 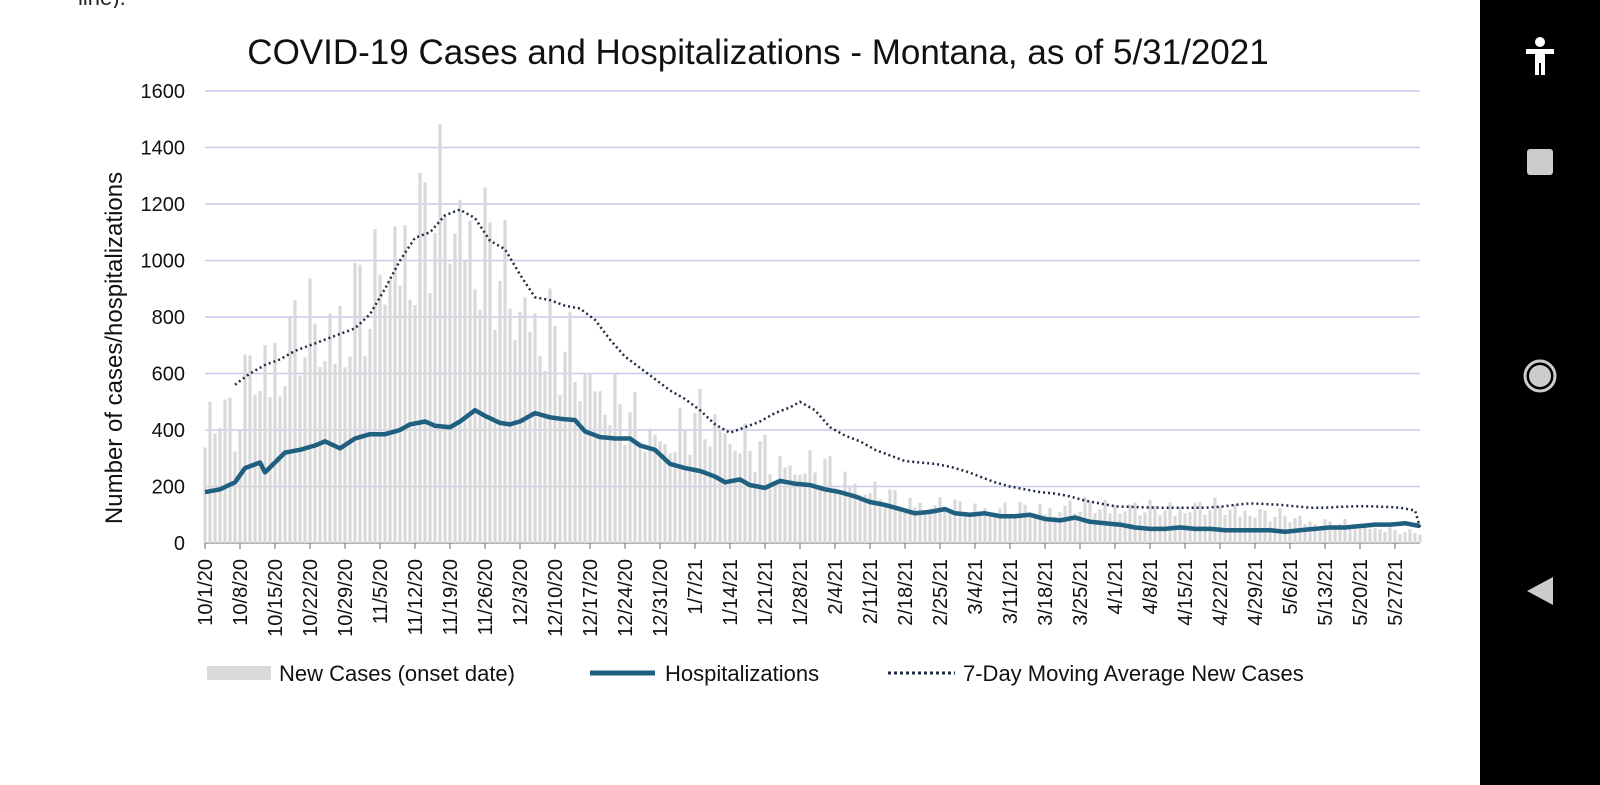 I want to click on x-tick-label: 3/4/21, so click(x=976, y=587).